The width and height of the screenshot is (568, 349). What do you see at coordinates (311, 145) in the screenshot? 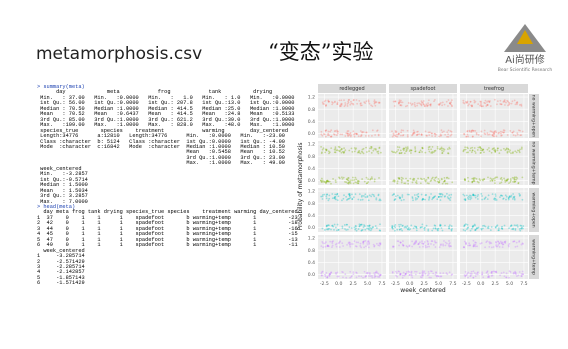
I see `y-tick-label: 1.2` at bounding box center [311, 145].